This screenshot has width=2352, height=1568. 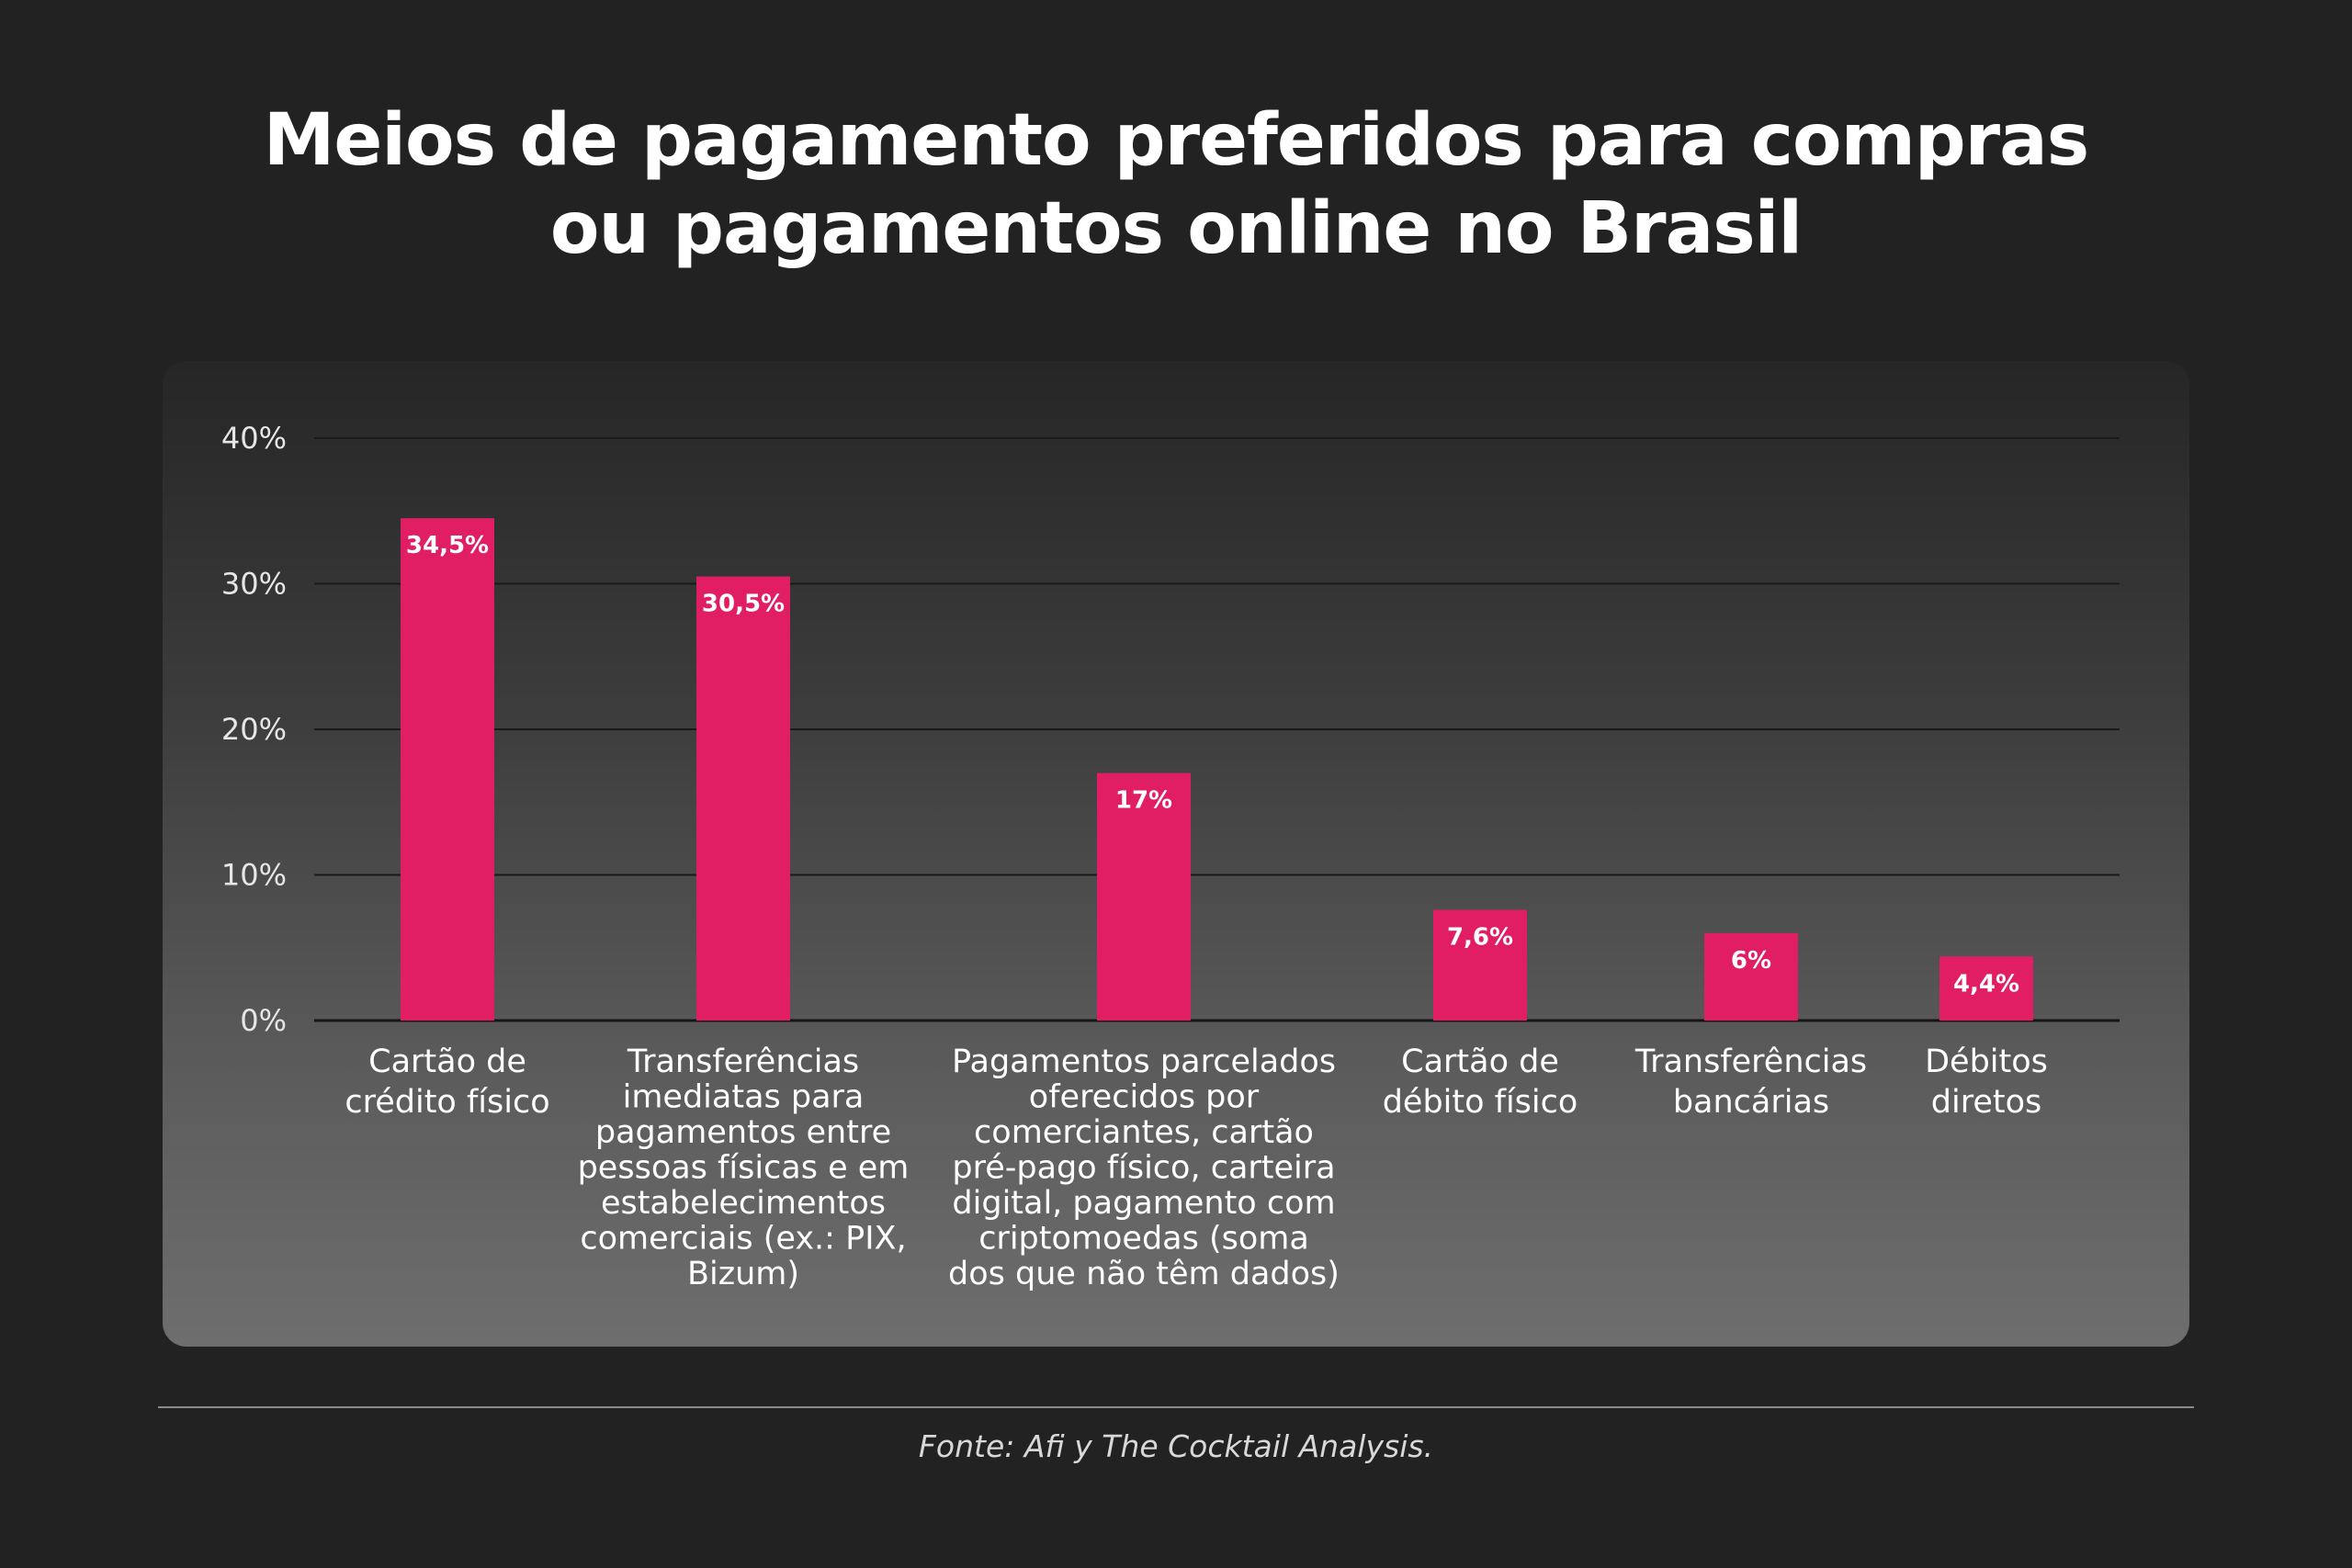 What do you see at coordinates (1176, 229) in the screenshot?
I see `chart-title-line-2: ou pagamentos online no Brasil` at bounding box center [1176, 229].